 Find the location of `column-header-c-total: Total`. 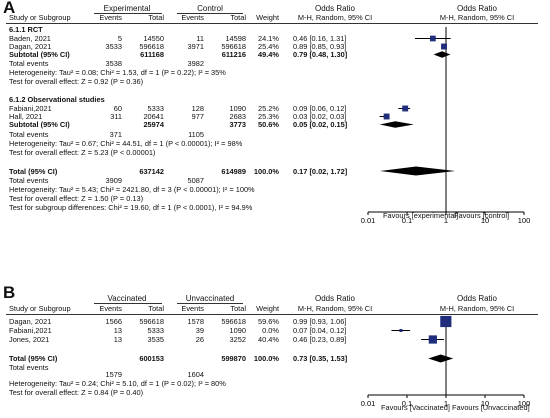

column-header-c-total: Total is located at coordinates (238, 308).